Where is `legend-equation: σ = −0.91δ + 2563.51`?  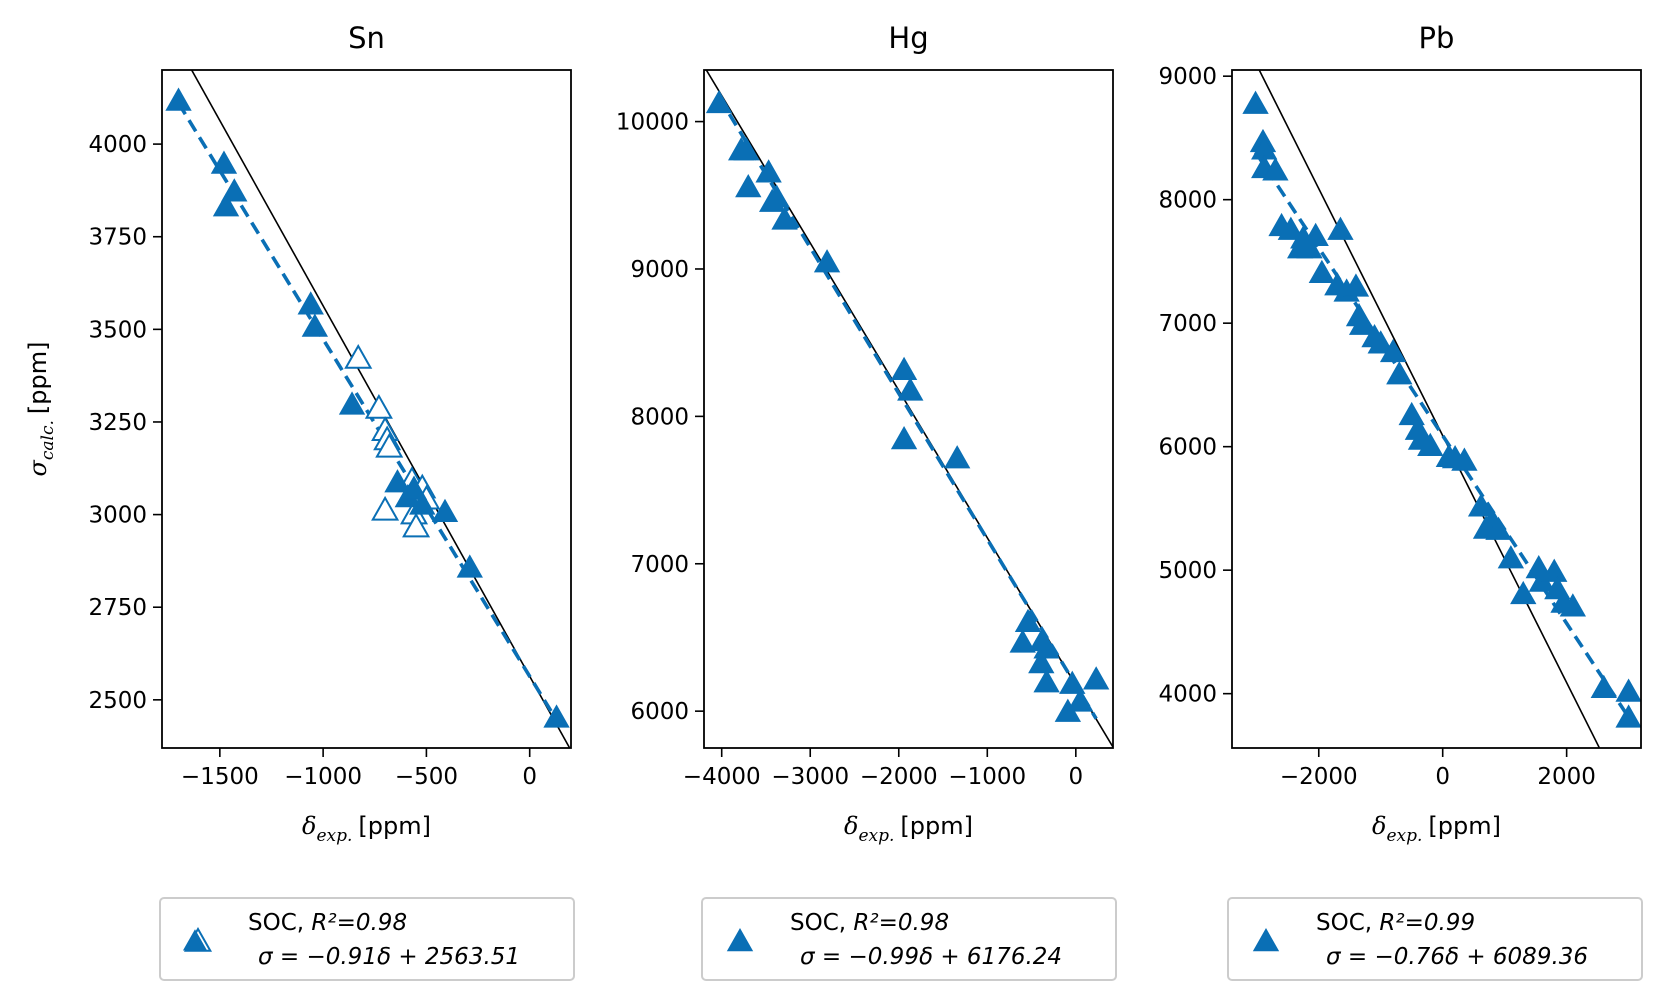 legend-equation: σ = −0.91δ + 2563.51 is located at coordinates (389, 957).